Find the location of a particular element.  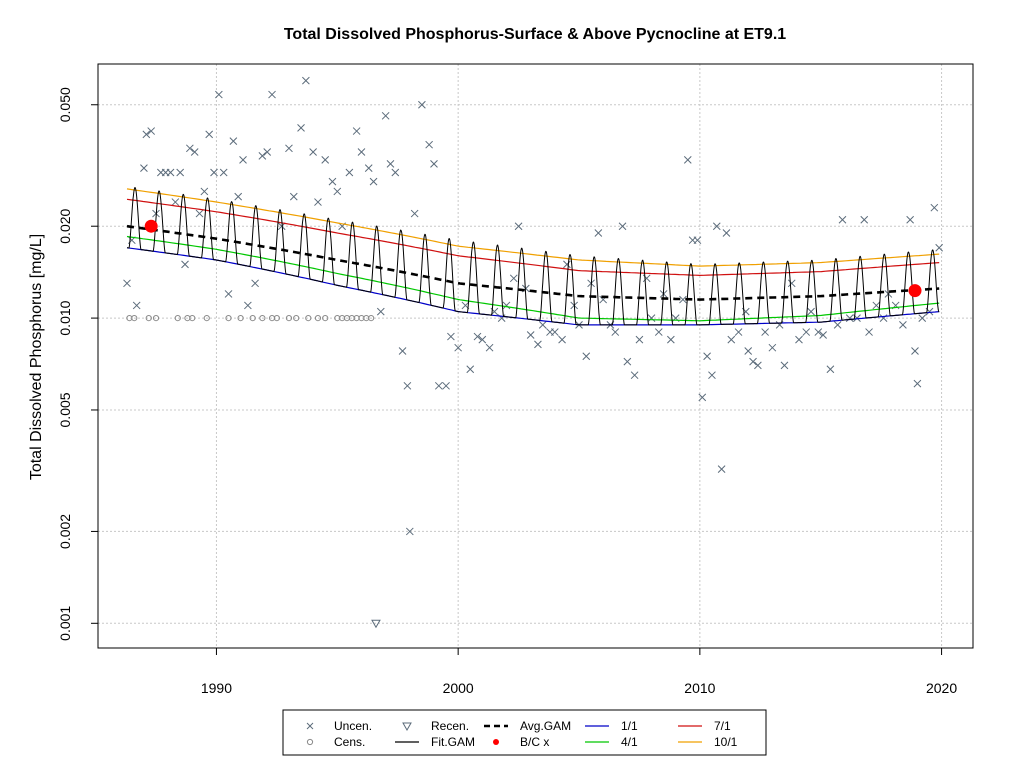

x-tick-label: 2020 is located at coordinates (941, 688).